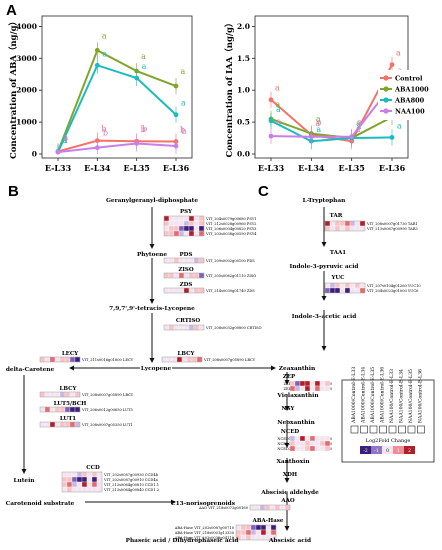 The height and width of the screenshot is (550, 442). I want to click on node-ipa: Indole-3-pyruvic acid, so click(324, 267).